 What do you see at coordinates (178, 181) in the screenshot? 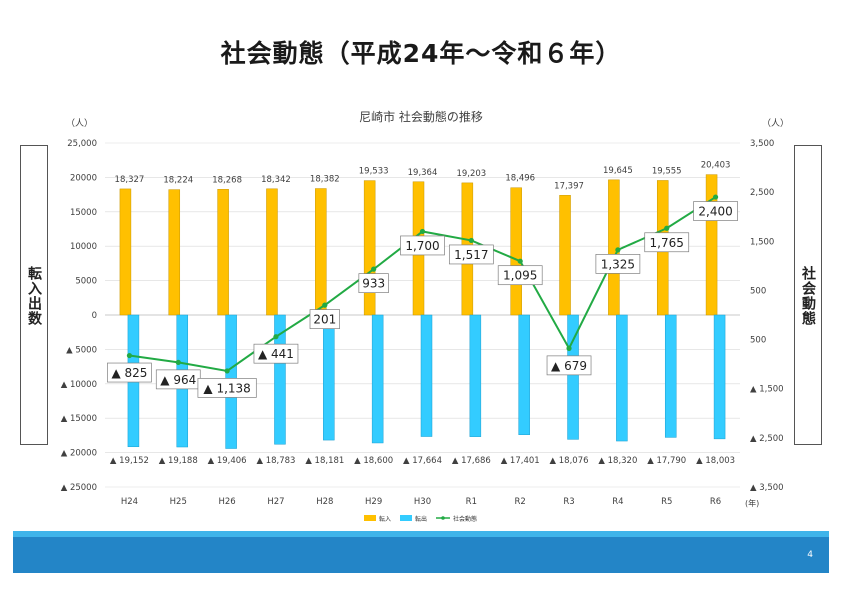
I see `bar-in-label: 18,224` at bounding box center [178, 181].